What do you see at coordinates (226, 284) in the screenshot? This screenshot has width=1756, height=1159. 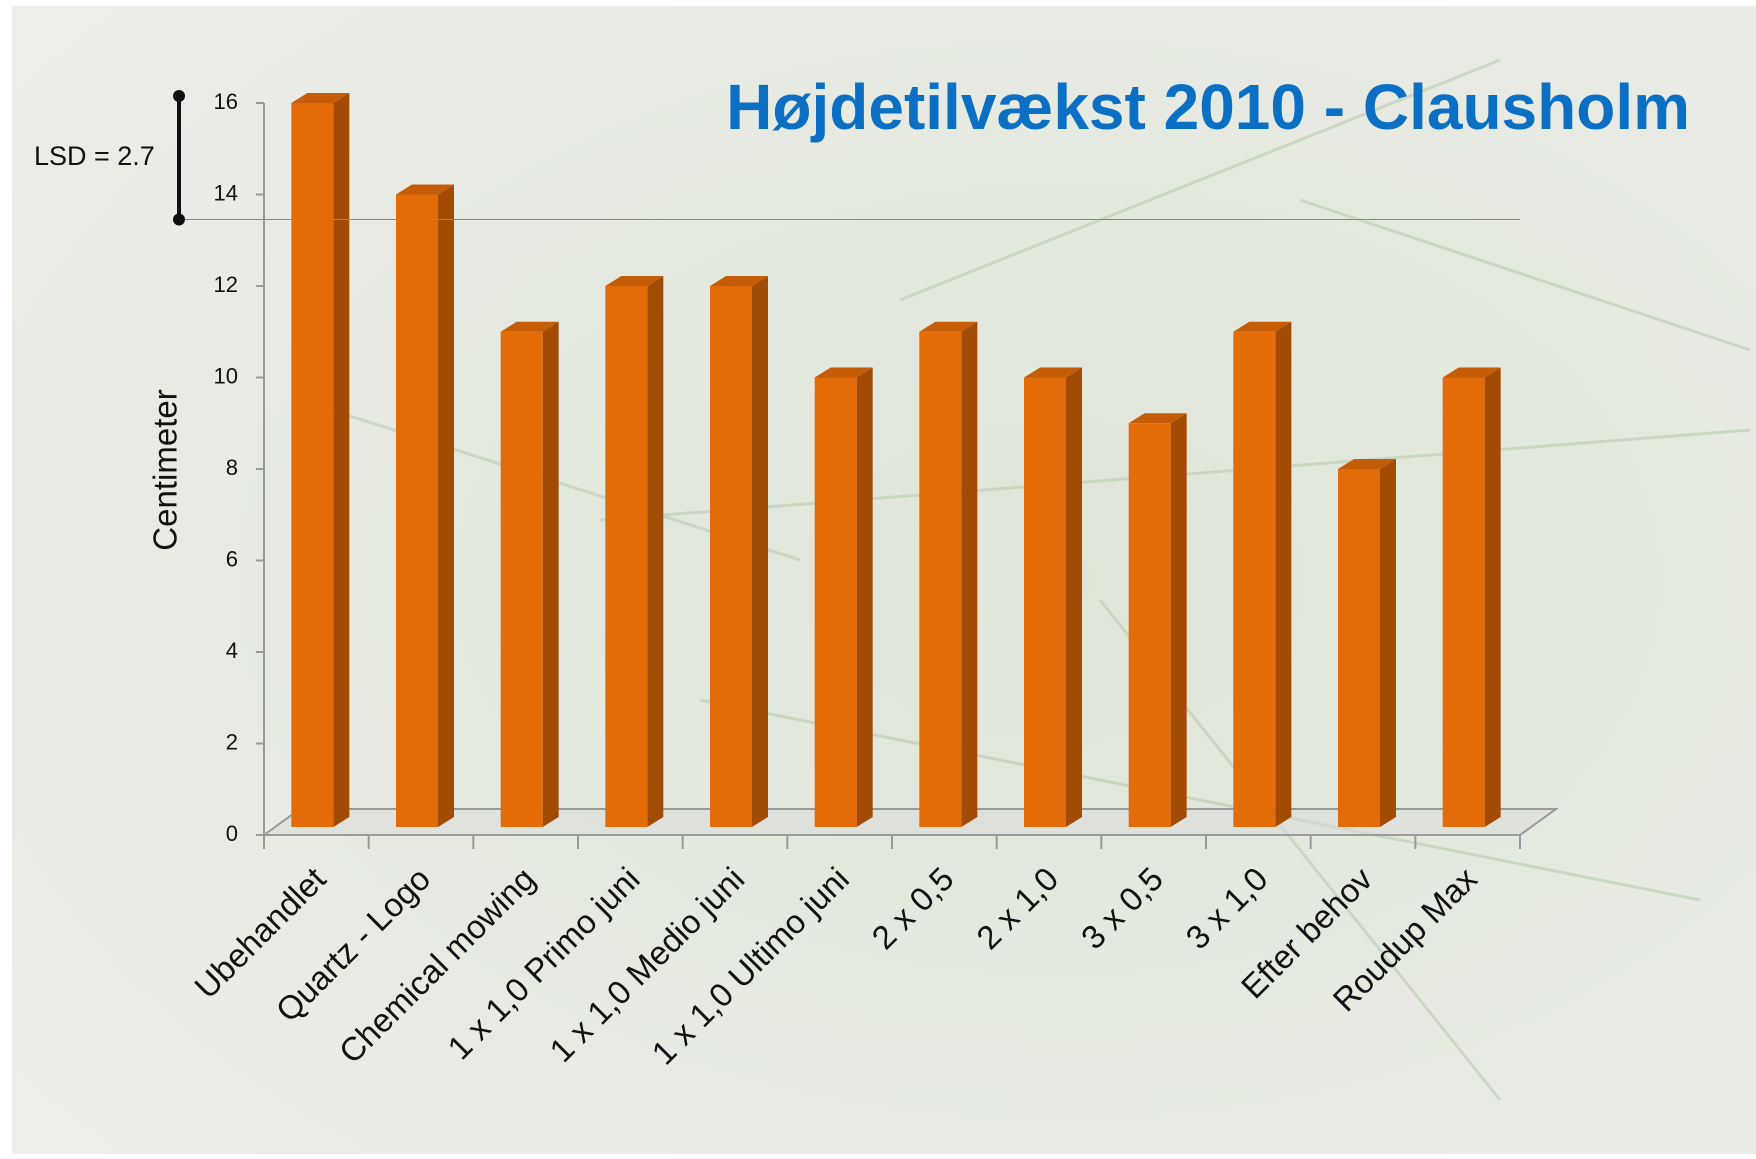 I see `y-tick-label: 12` at bounding box center [226, 284].